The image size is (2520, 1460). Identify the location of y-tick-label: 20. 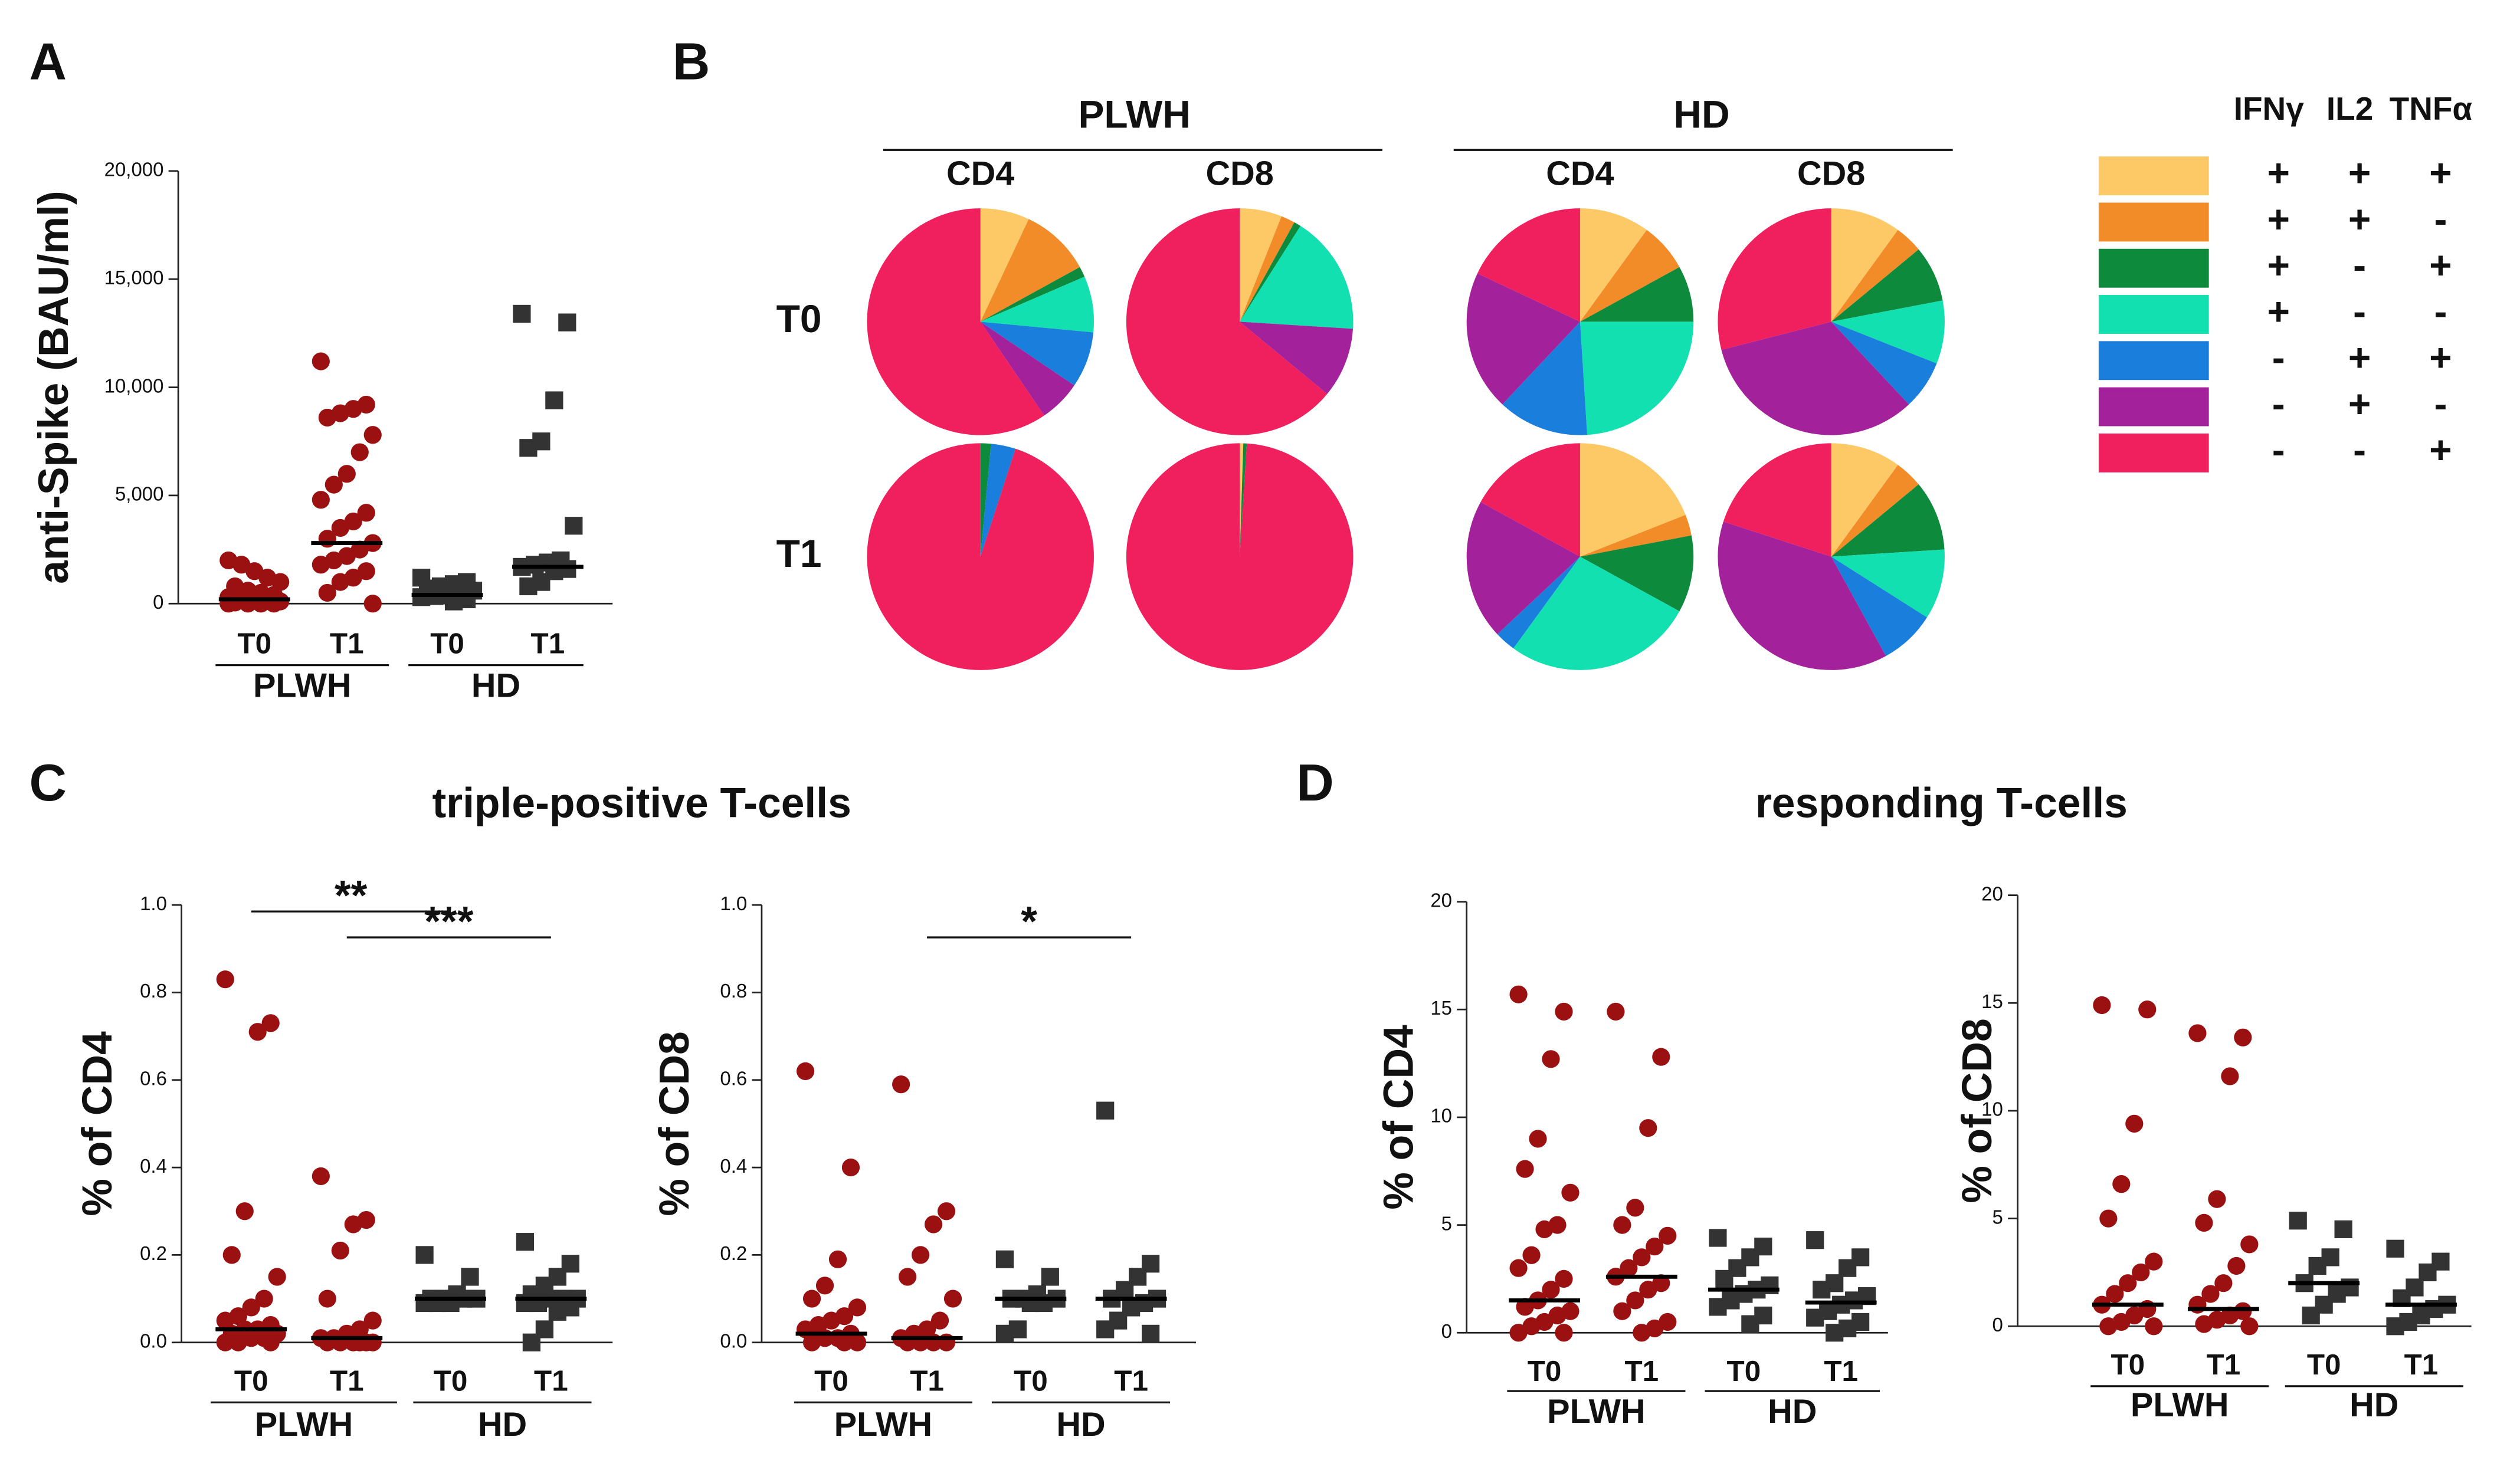
(1441, 900).